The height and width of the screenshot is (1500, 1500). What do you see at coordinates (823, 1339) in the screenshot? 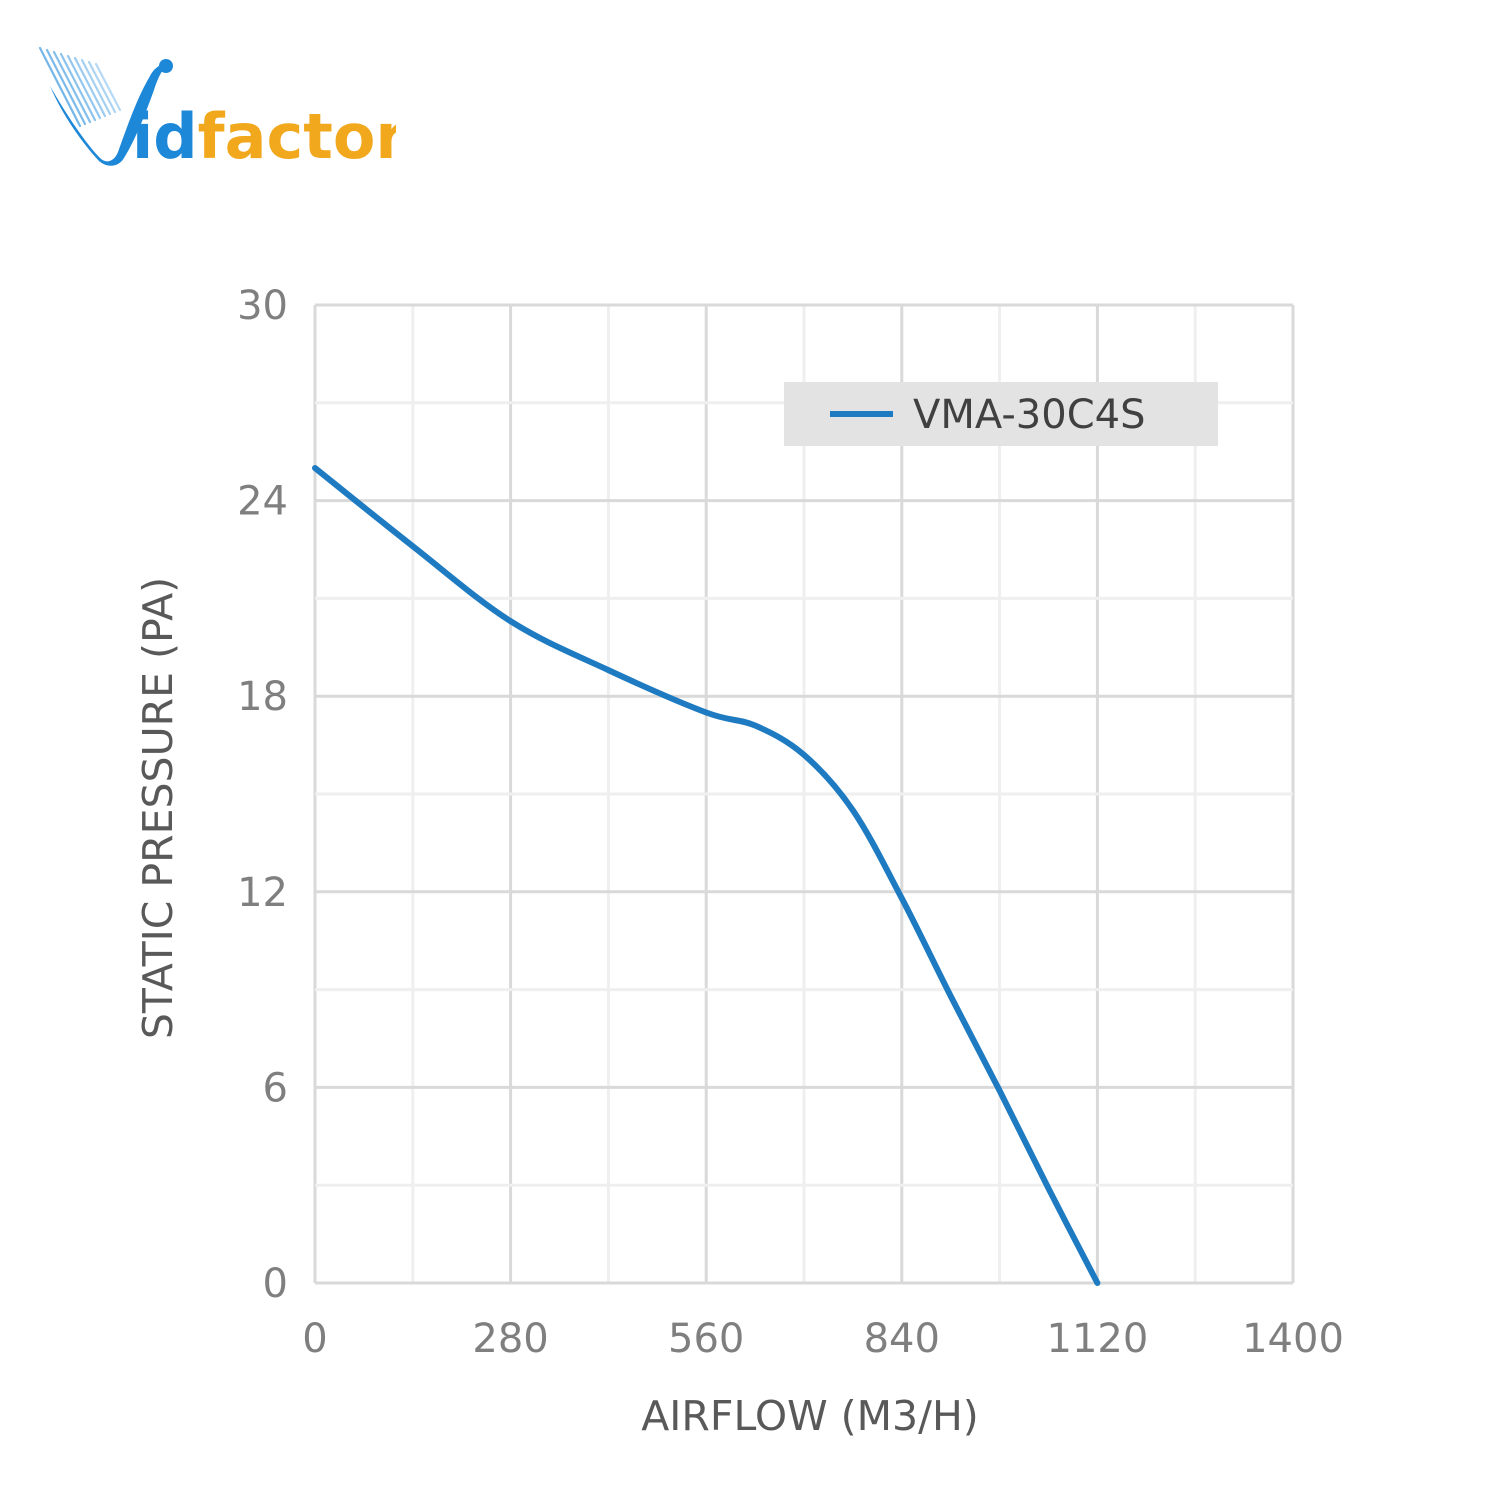
I see `x-tick-labels: 0 280 560 840 1120 1400` at bounding box center [823, 1339].